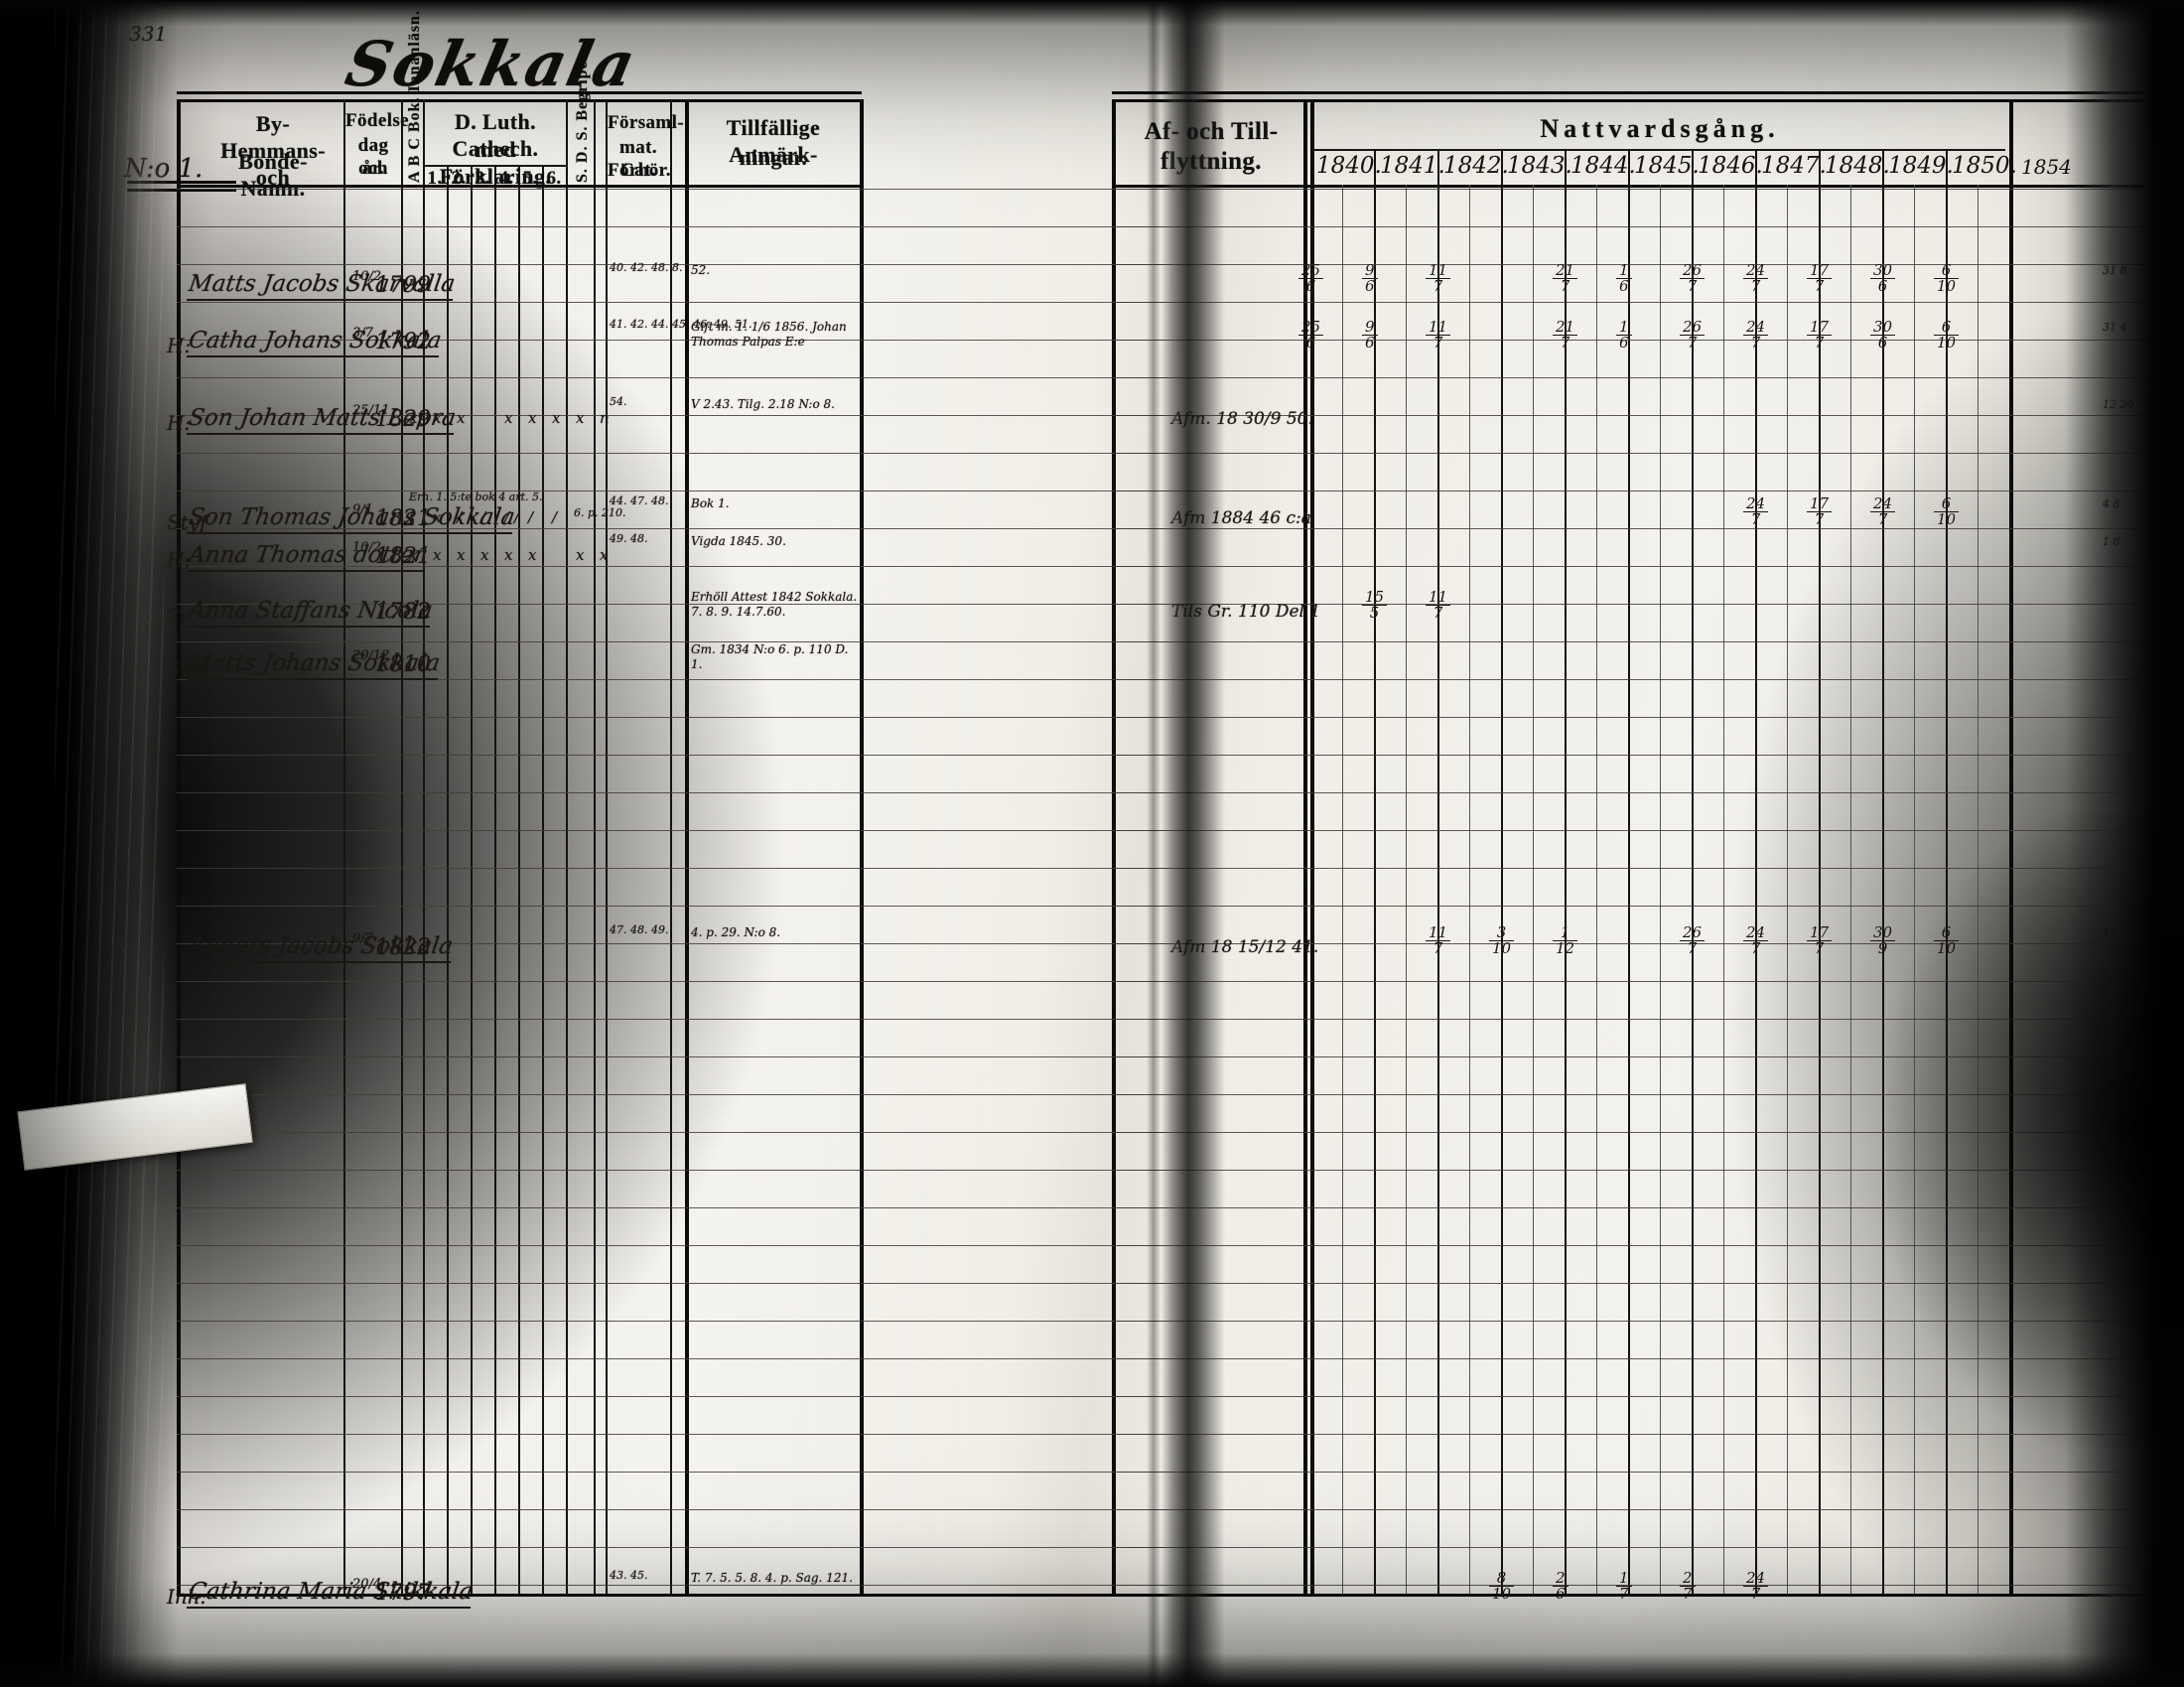 This screenshot has width=2184, height=1687. What do you see at coordinates (1645, 1595) in the screenshot?
I see `table-bottom-rule` at bounding box center [1645, 1595].